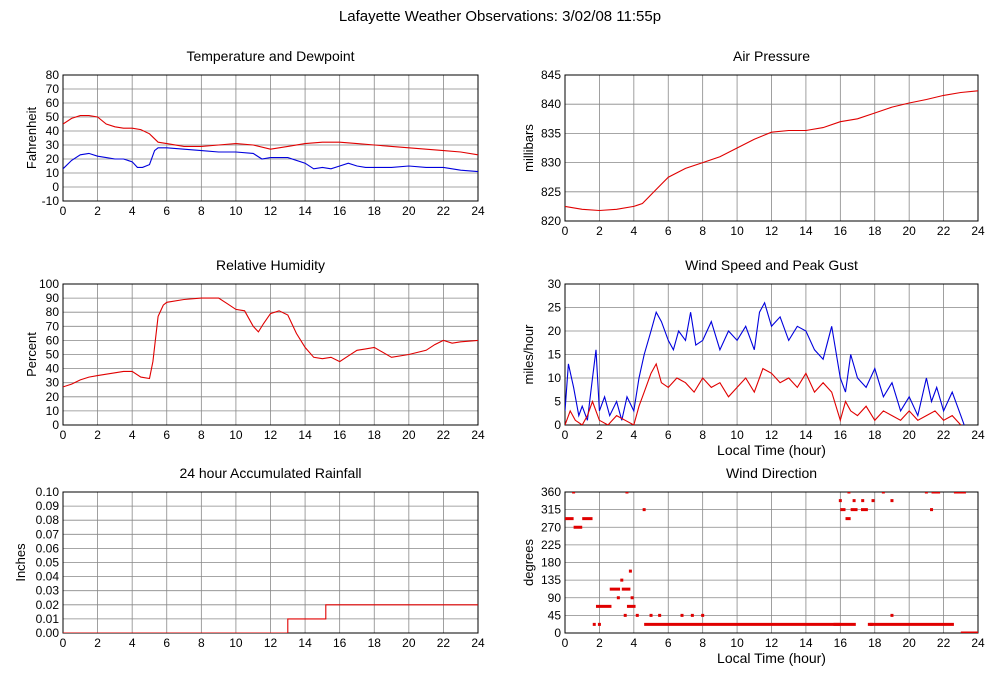 The width and height of the screenshot is (1000, 680). Describe the element at coordinates (270, 265) in the screenshot. I see `chart-title: Relative Humidity` at that location.